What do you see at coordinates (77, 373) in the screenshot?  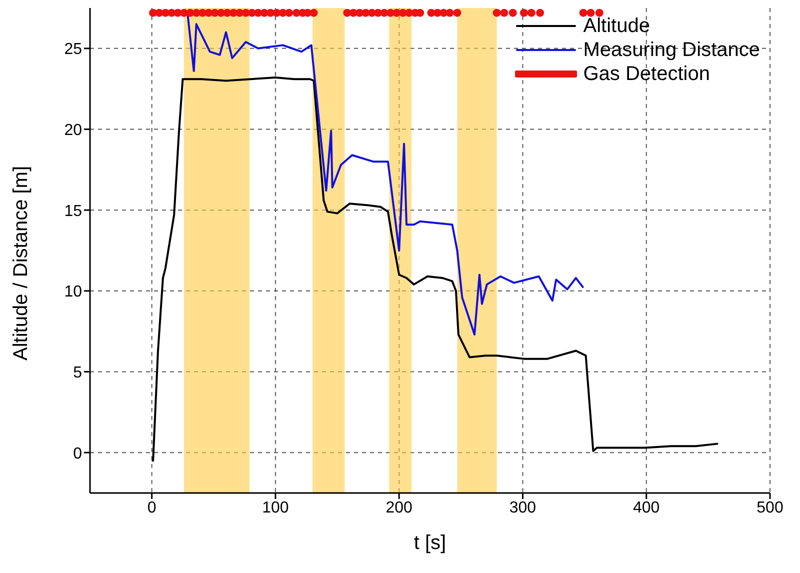 I see `y-tick-label: 5` at bounding box center [77, 373].